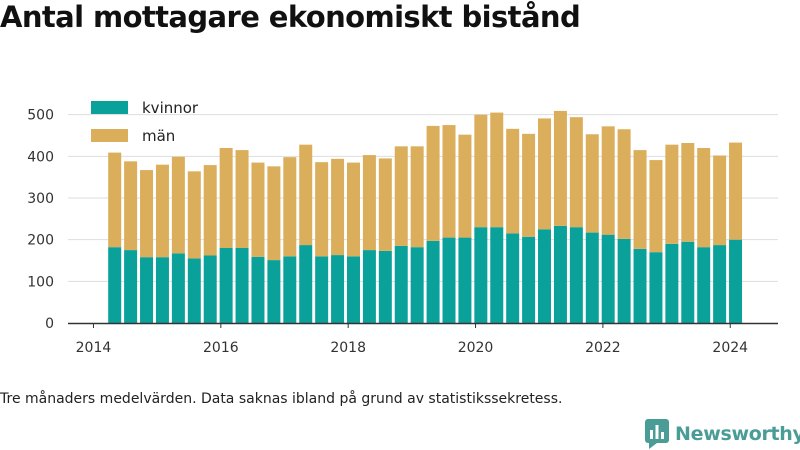  Describe the element at coordinates (290, 17) in the screenshot. I see `chart-title: Antal mottagare ekonomiskt bistånd` at that location.